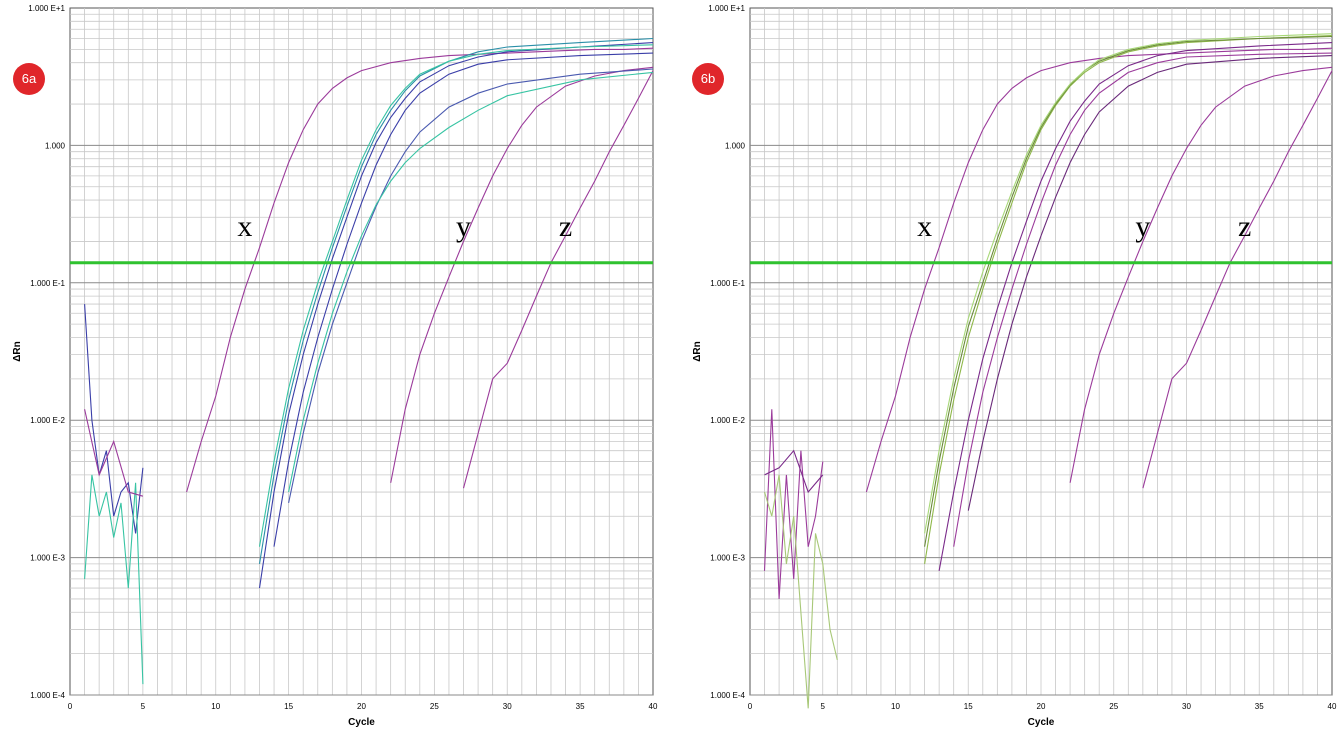 The height and width of the screenshot is (734, 1340). Describe the element at coordinates (29, 79) in the screenshot. I see `figure-badge: 6a` at that location.